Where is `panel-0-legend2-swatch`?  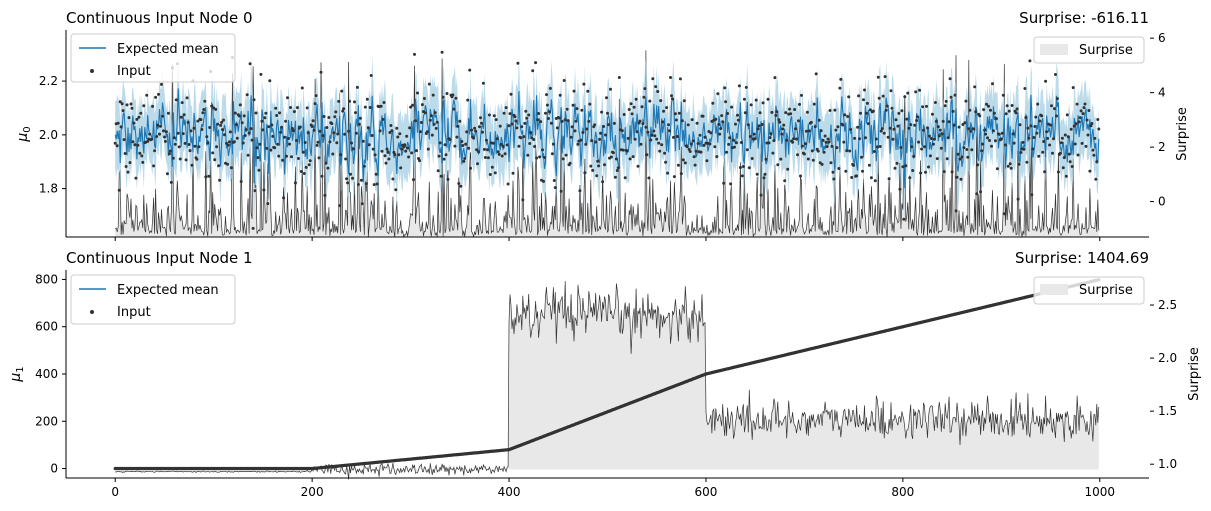
panel-0-legend2-swatch is located at coordinates (1054, 49).